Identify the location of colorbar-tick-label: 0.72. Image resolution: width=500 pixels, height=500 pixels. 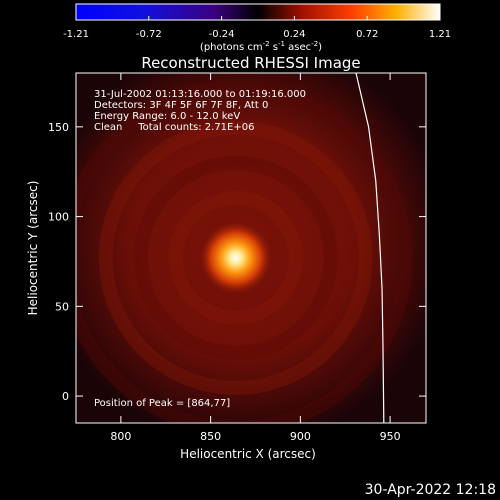
(367, 34).